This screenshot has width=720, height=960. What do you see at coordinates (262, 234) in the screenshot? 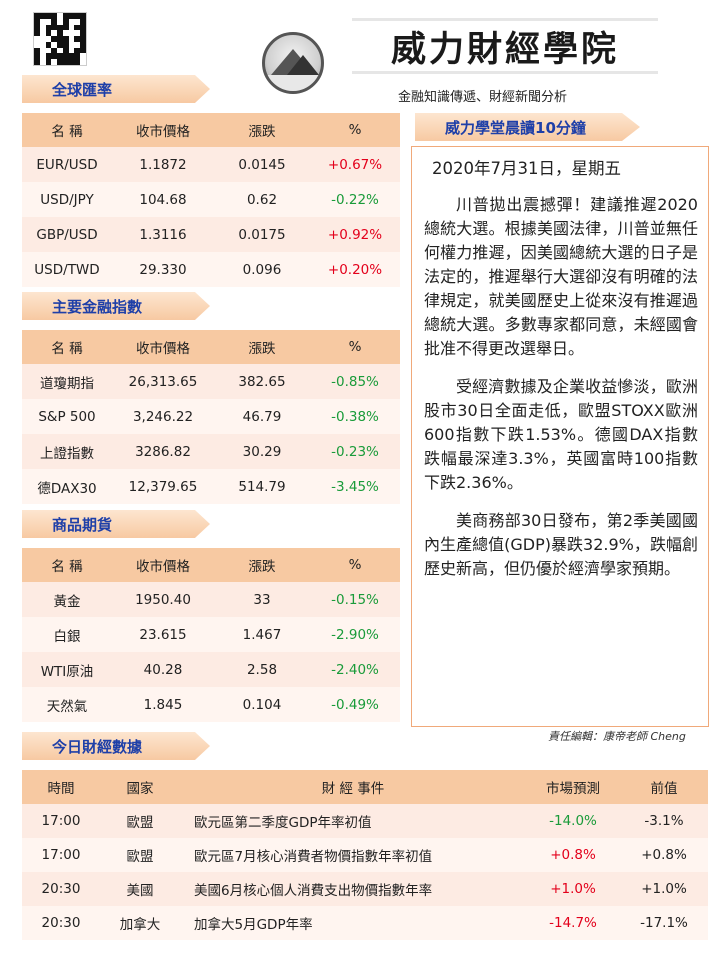
I see `price-change: 0.0175` at bounding box center [262, 234].